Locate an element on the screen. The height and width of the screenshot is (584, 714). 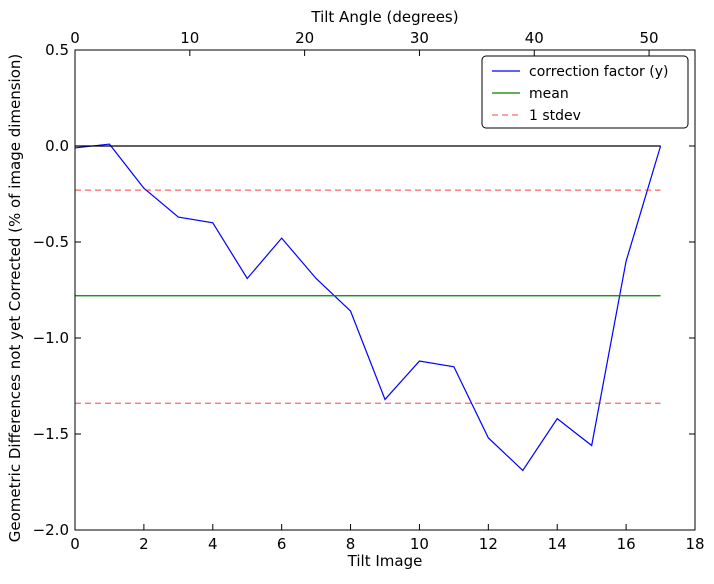
legend-label: 1 stdev is located at coordinates (555, 116).